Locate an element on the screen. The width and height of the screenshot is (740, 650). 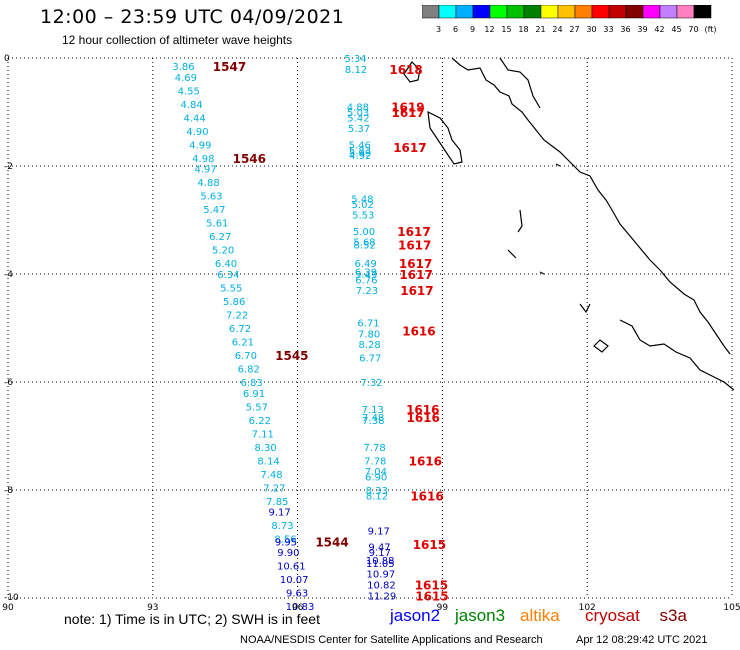
wave-height-value: 5.83 is located at coordinates (360, 151).